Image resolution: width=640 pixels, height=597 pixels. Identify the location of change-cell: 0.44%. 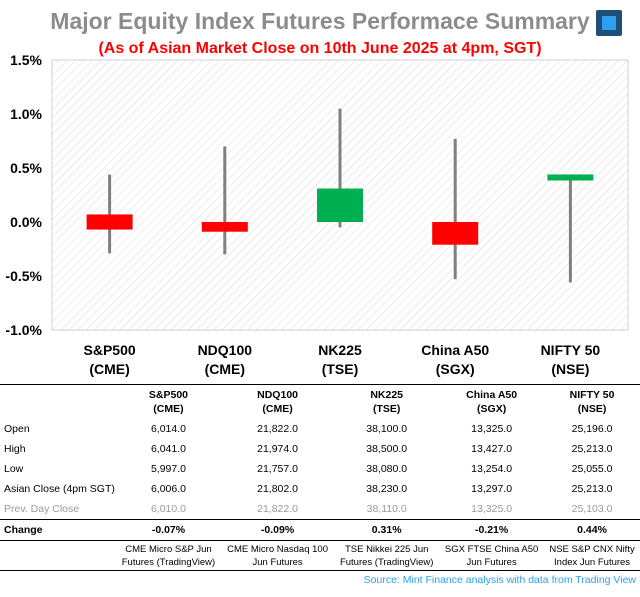
(592, 530).